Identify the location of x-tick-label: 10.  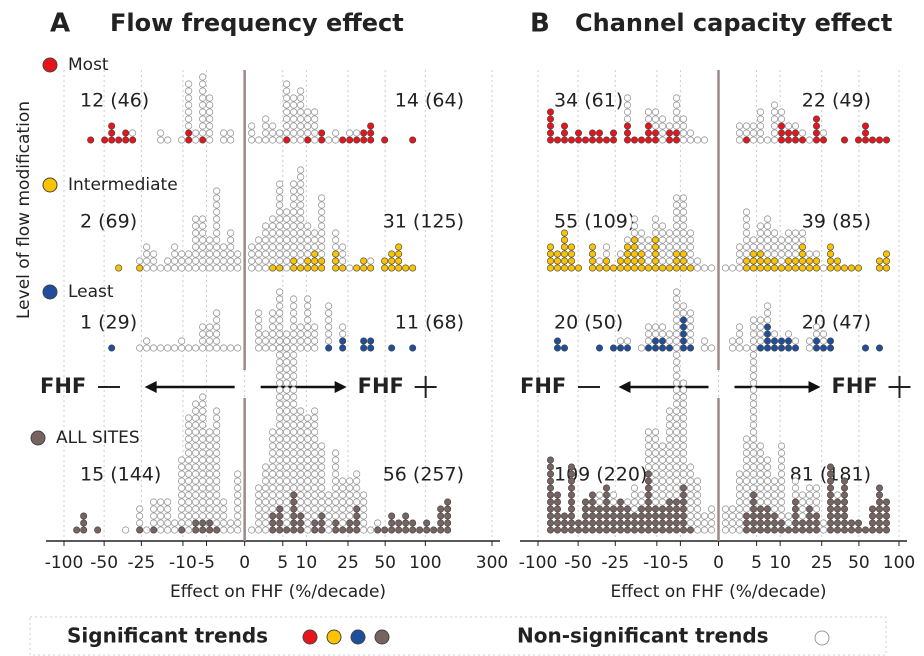
(780, 563).